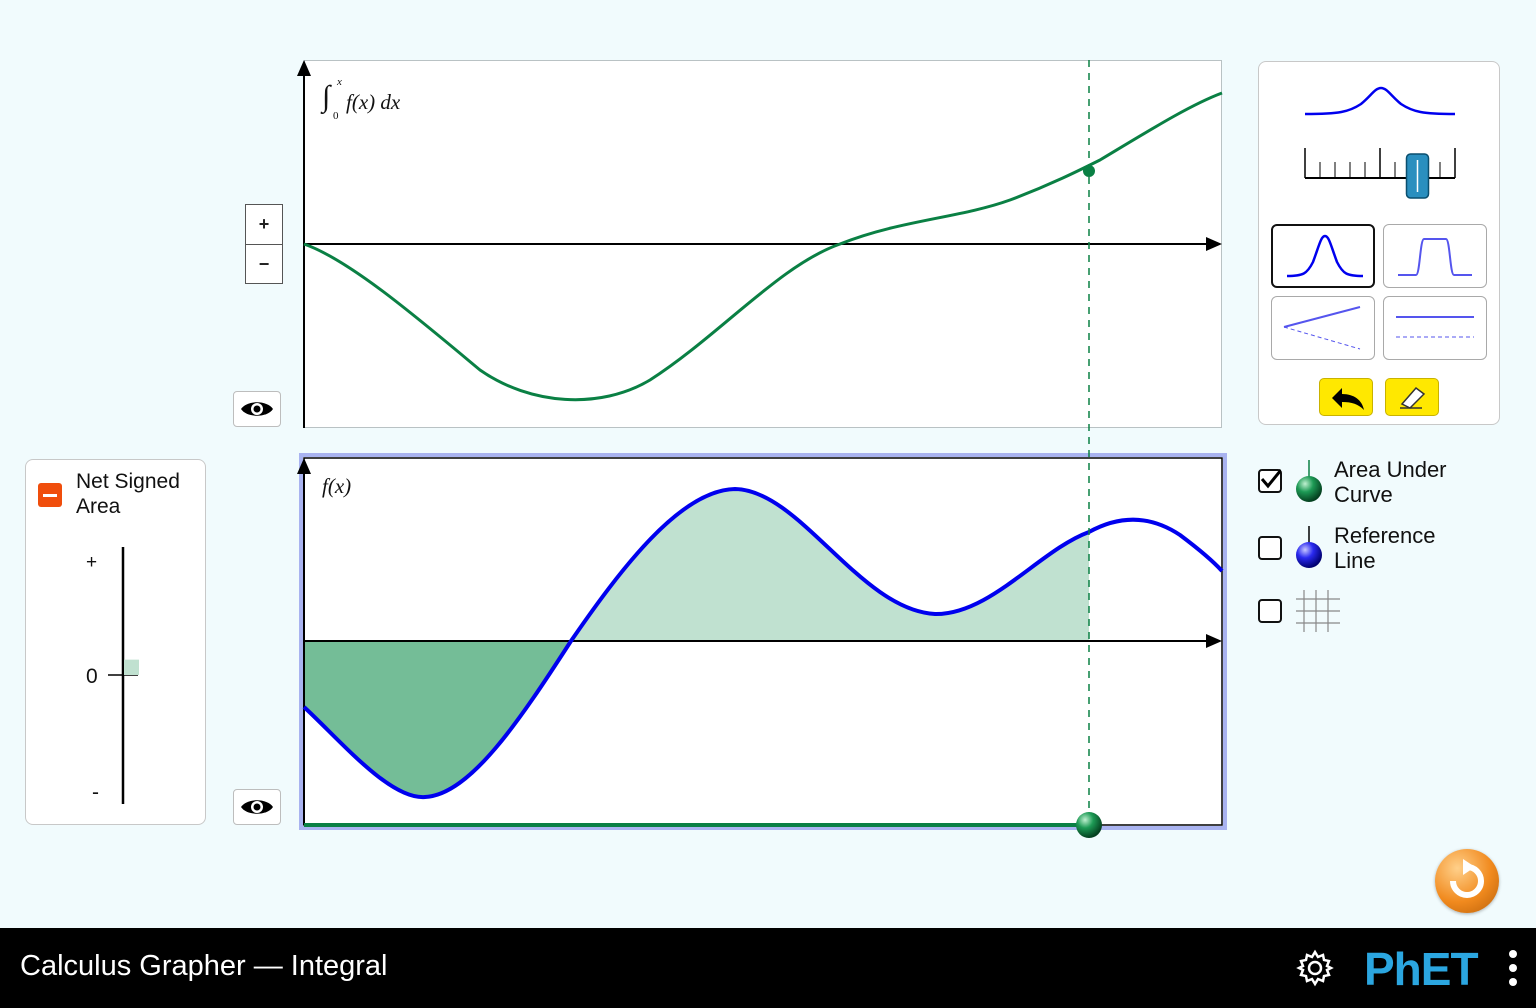 This screenshot has width=1536, height=1008. I want to click on integral-x-axis-arrow, so click(1214, 244).